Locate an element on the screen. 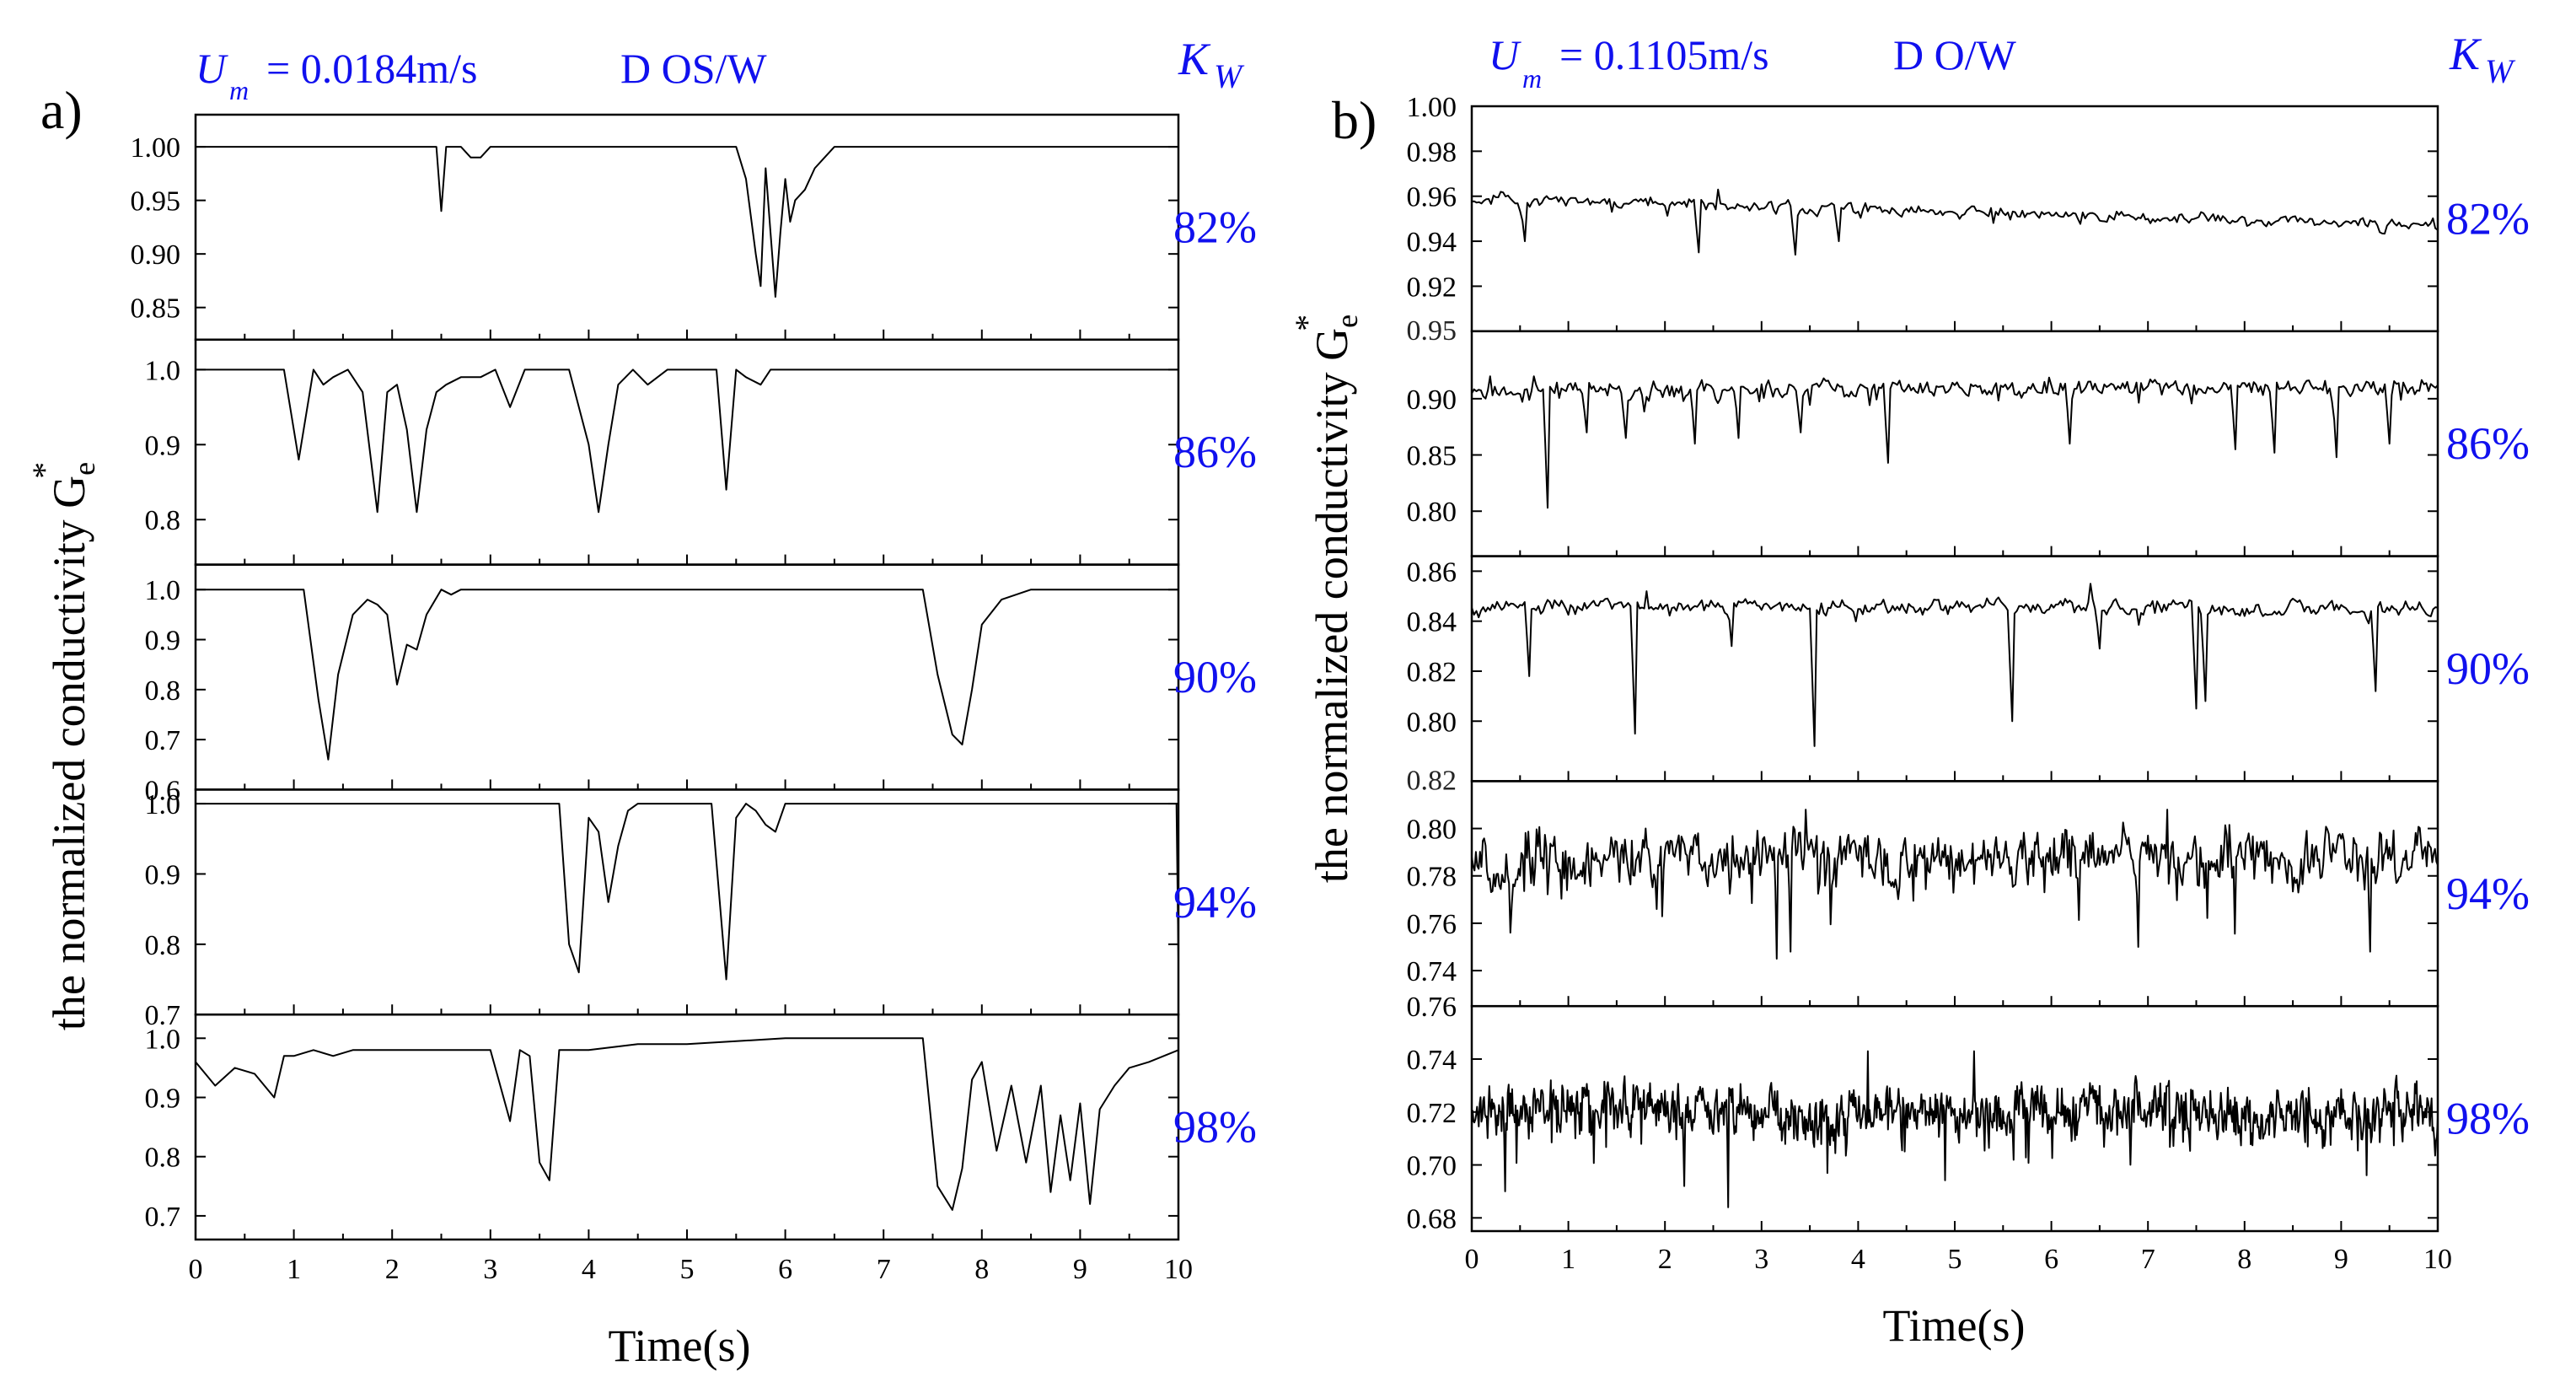  panel-b-subplot-4-ytick-label: 0.76 is located at coordinates (1432, 924).